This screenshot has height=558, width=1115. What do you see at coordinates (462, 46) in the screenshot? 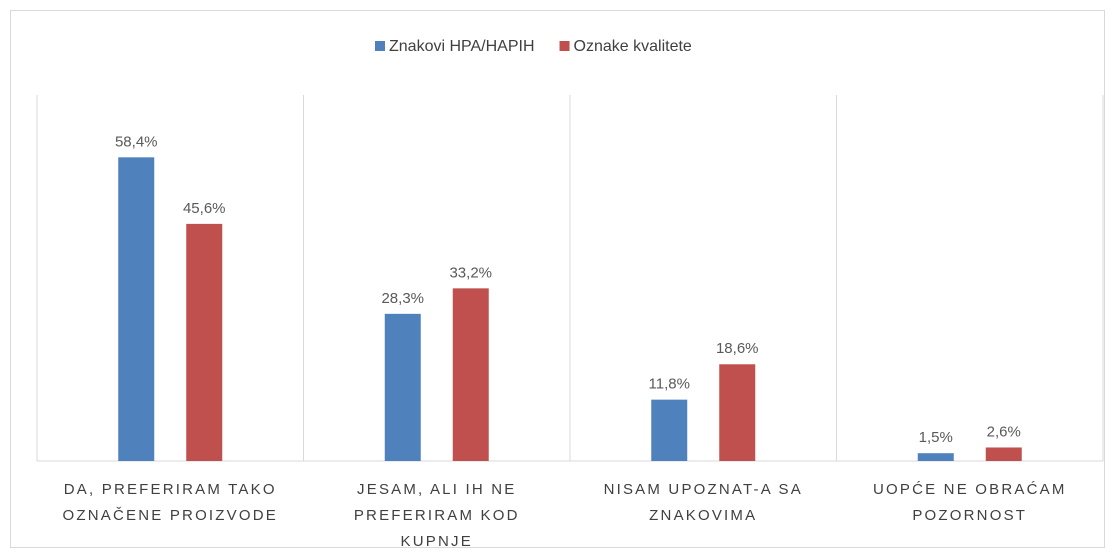
I see `legend-label: Znakovi HPA/HAPIH` at bounding box center [462, 46].